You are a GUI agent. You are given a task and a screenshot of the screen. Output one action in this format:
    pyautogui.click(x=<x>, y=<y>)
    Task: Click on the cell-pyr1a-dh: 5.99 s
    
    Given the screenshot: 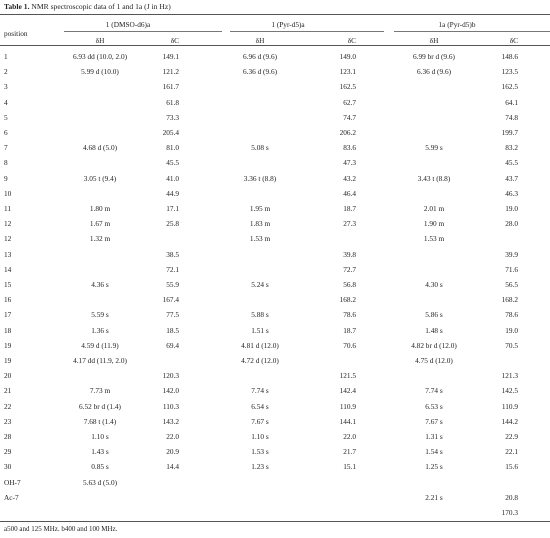 What is the action you would take?
    pyautogui.click(x=434, y=148)
    